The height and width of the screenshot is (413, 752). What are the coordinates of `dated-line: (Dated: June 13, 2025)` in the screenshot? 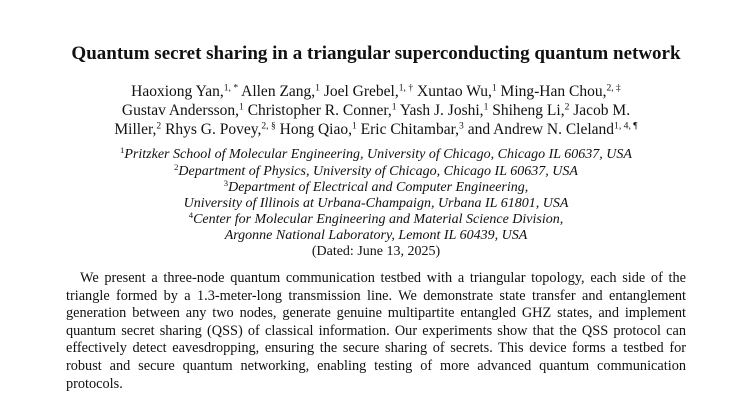 It's located at (376, 251).